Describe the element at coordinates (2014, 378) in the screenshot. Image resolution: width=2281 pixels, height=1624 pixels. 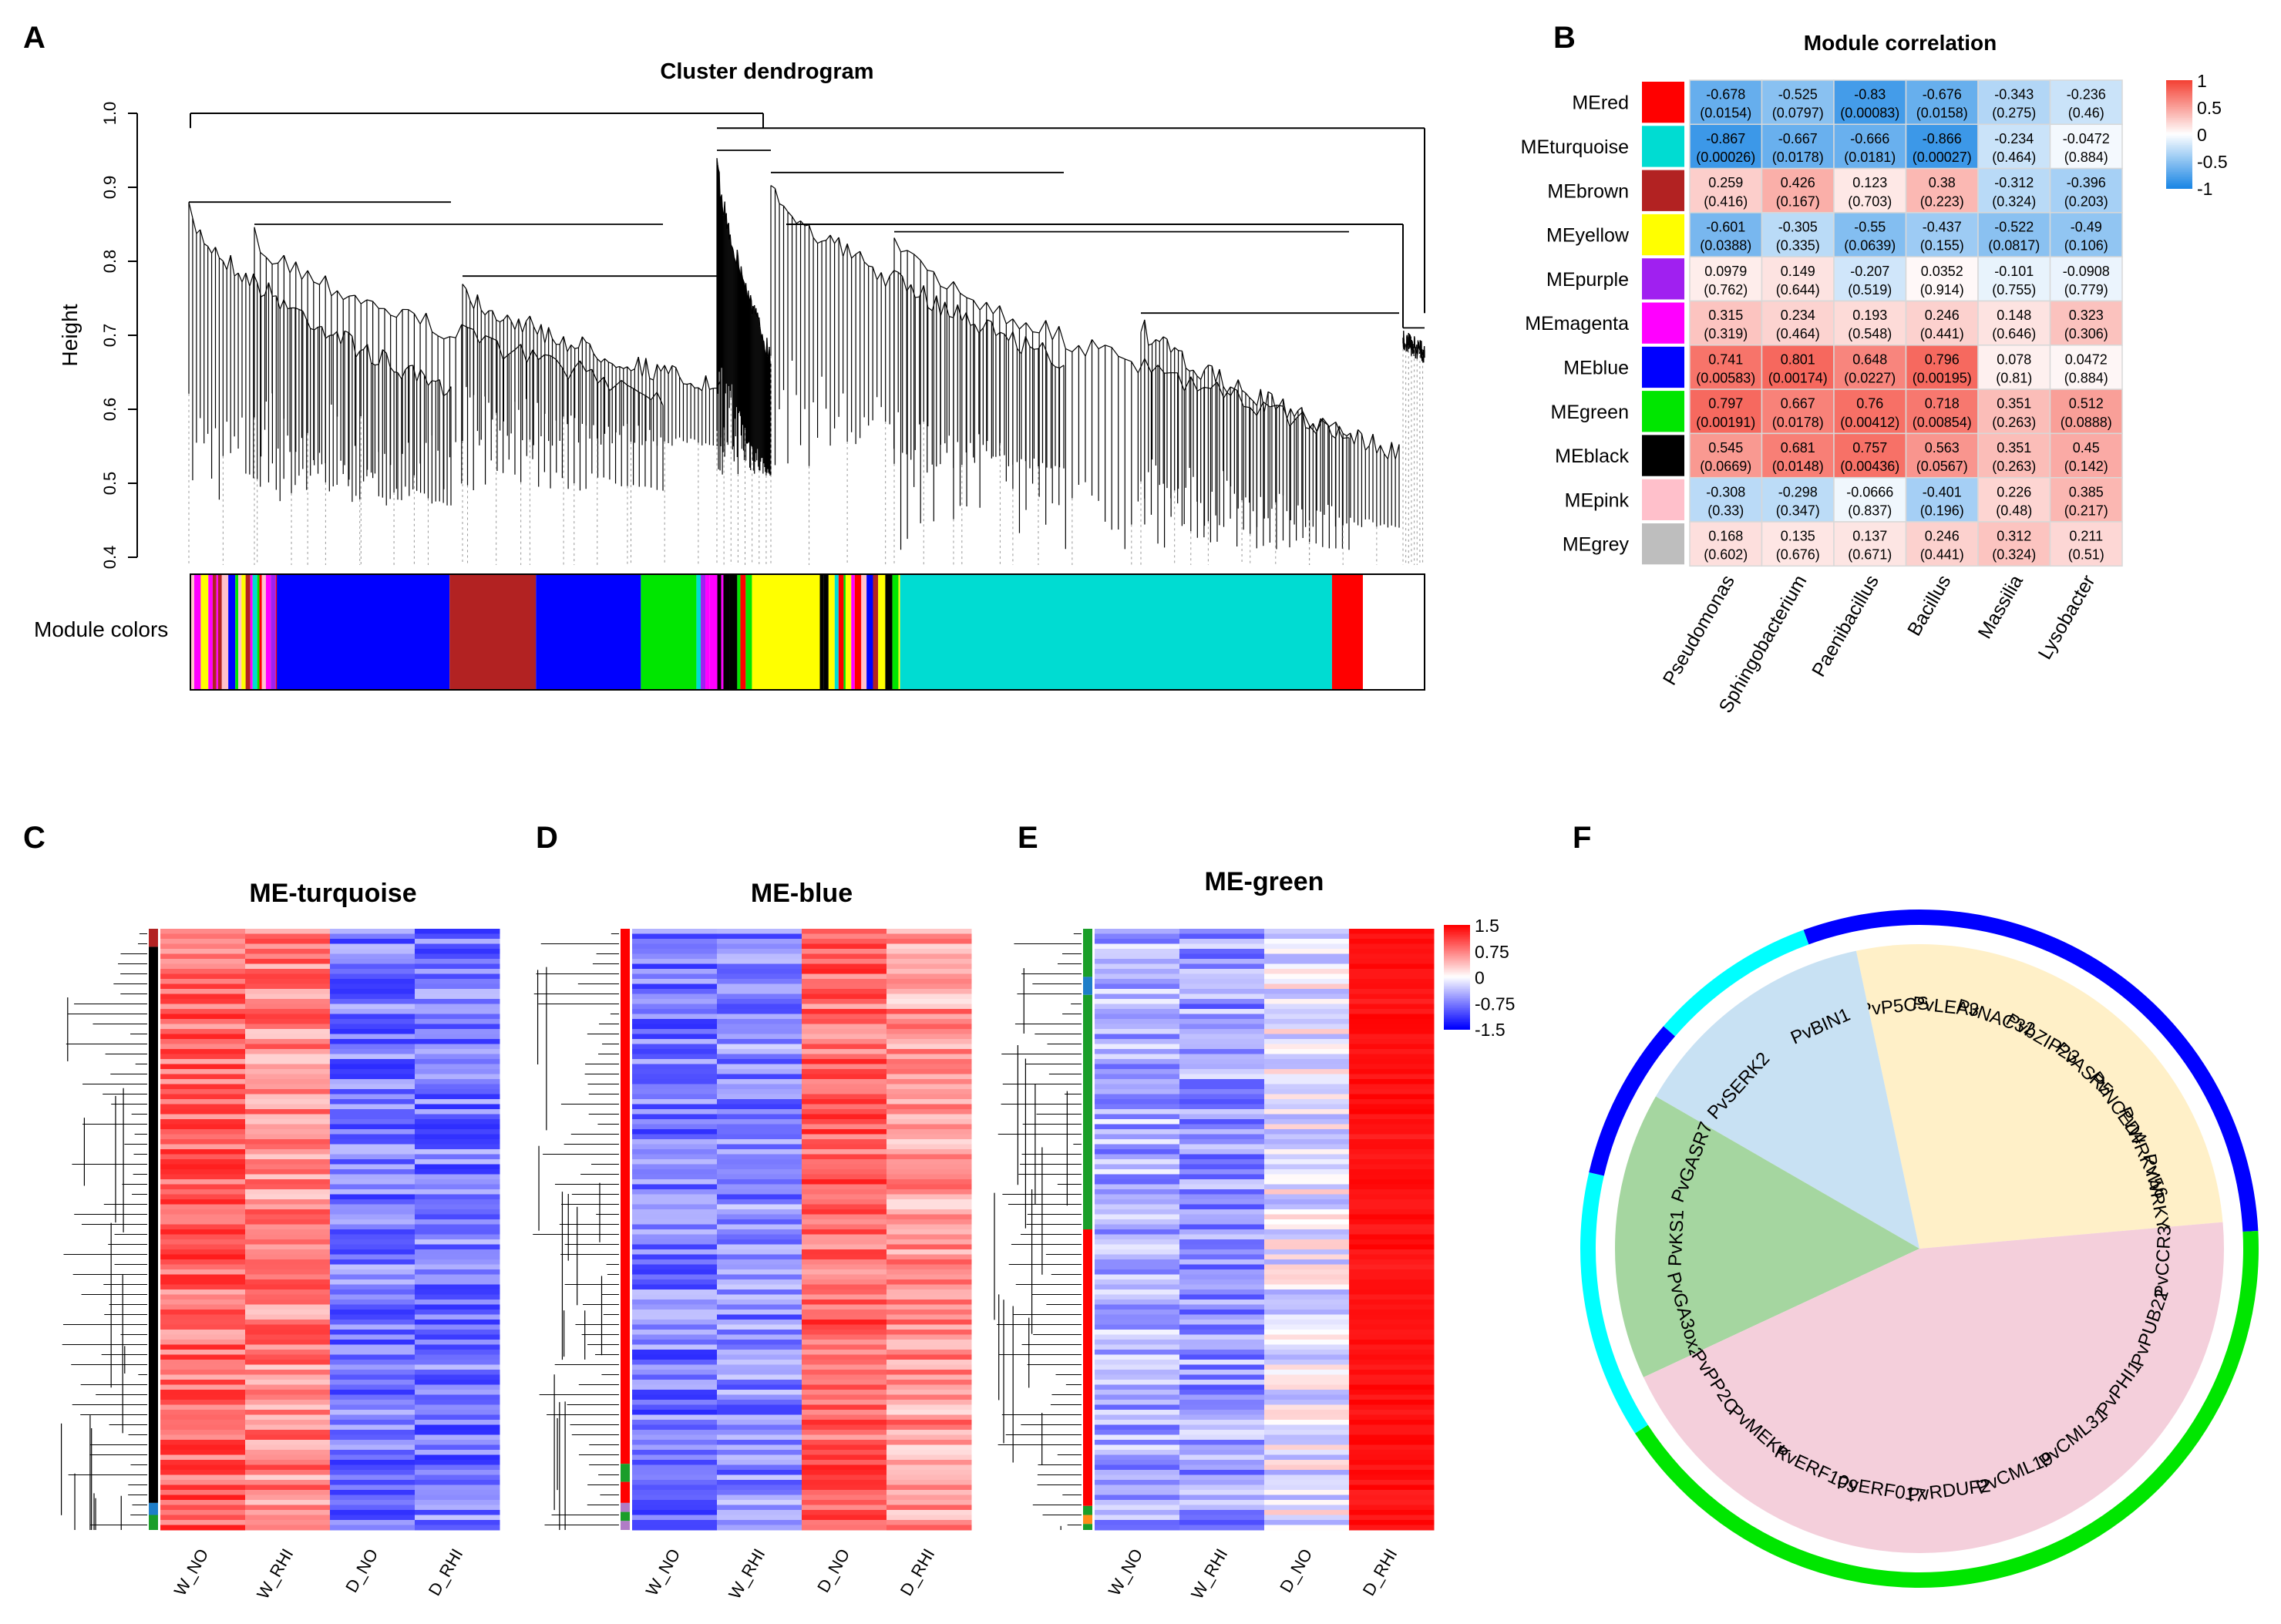
I see `cell-pvalue: (0.81)` at that location.